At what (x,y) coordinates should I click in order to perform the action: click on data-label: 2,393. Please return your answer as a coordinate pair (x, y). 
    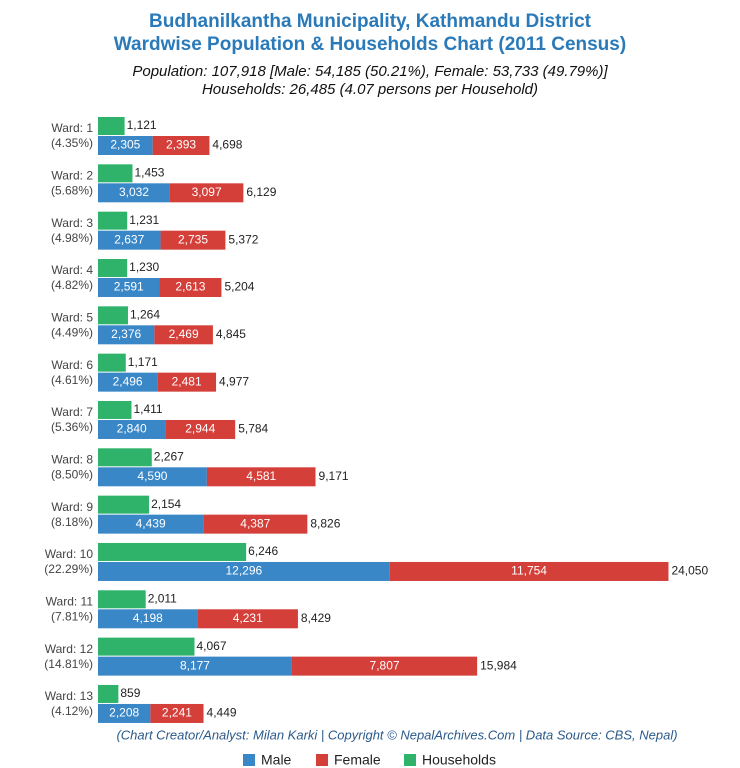
    Looking at the image, I should click on (181, 145).